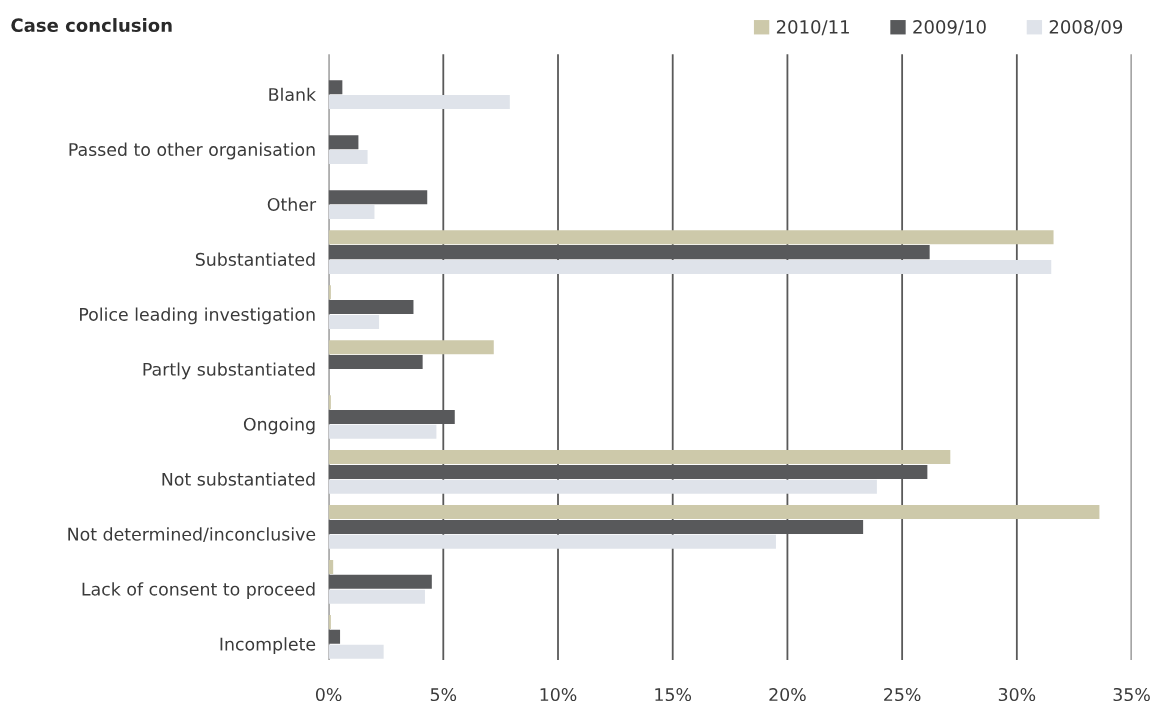 The height and width of the screenshot is (705, 1157). Describe the element at coordinates (902, 694) in the screenshot. I see `x-tick-label: 25%` at that location.